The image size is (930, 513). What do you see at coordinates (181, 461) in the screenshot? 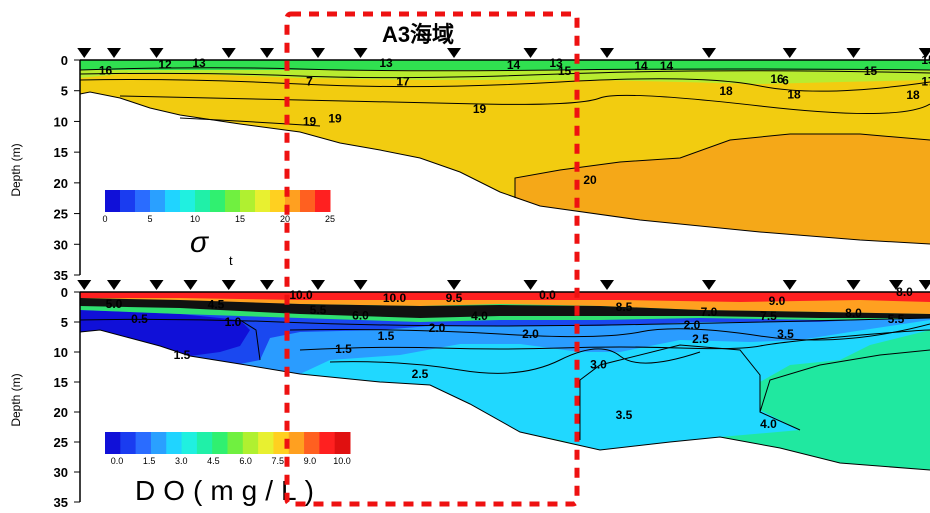
I see `do-colorbar-tick-label: 3.0` at bounding box center [181, 461].